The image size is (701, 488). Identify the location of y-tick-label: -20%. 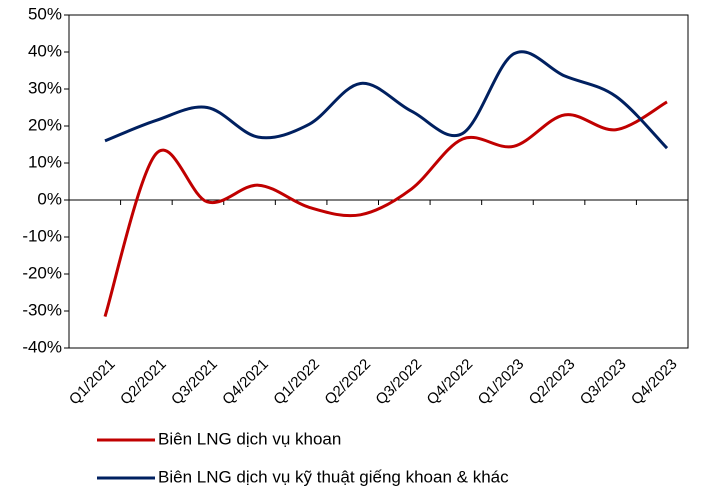
(42, 272).